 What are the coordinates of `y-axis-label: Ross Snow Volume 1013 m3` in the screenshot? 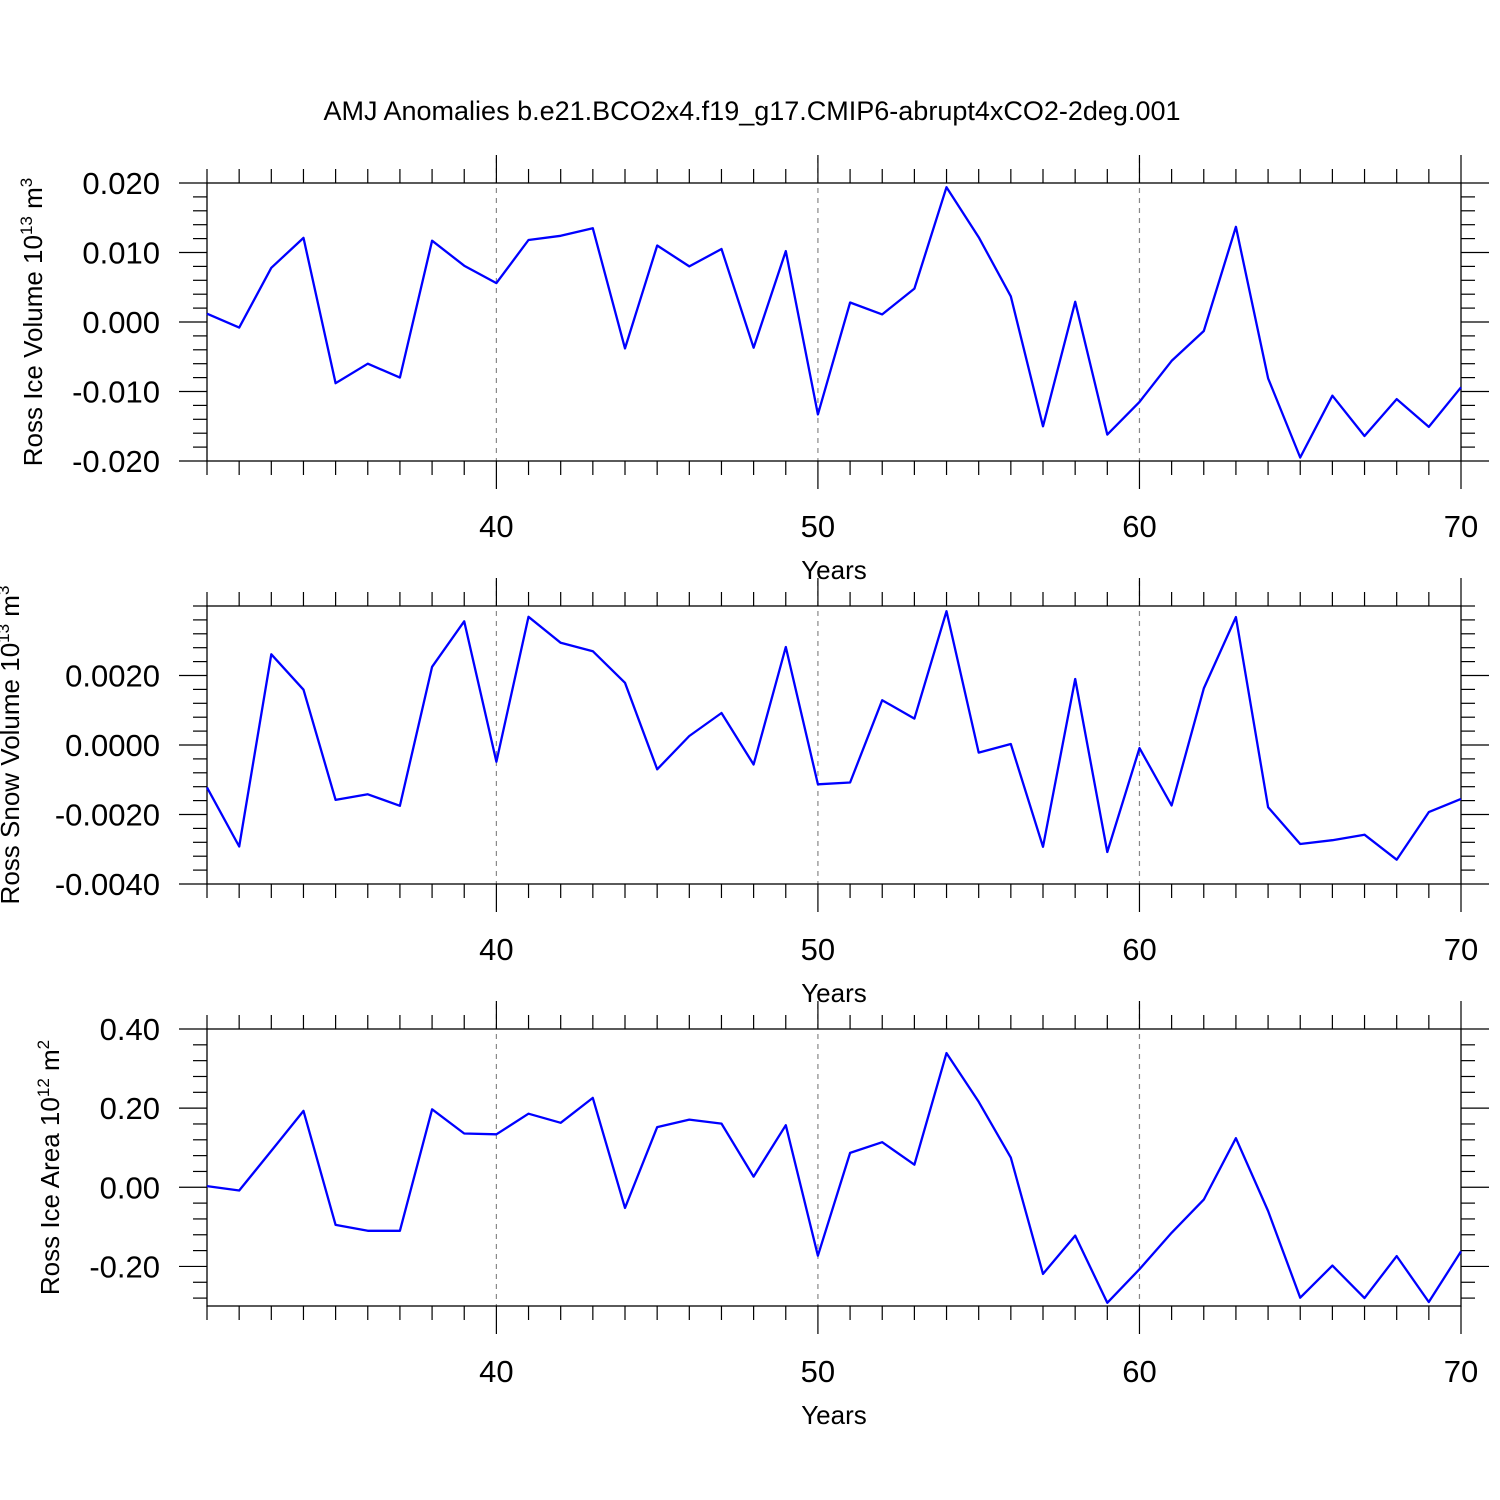 It's located at (12, 745).